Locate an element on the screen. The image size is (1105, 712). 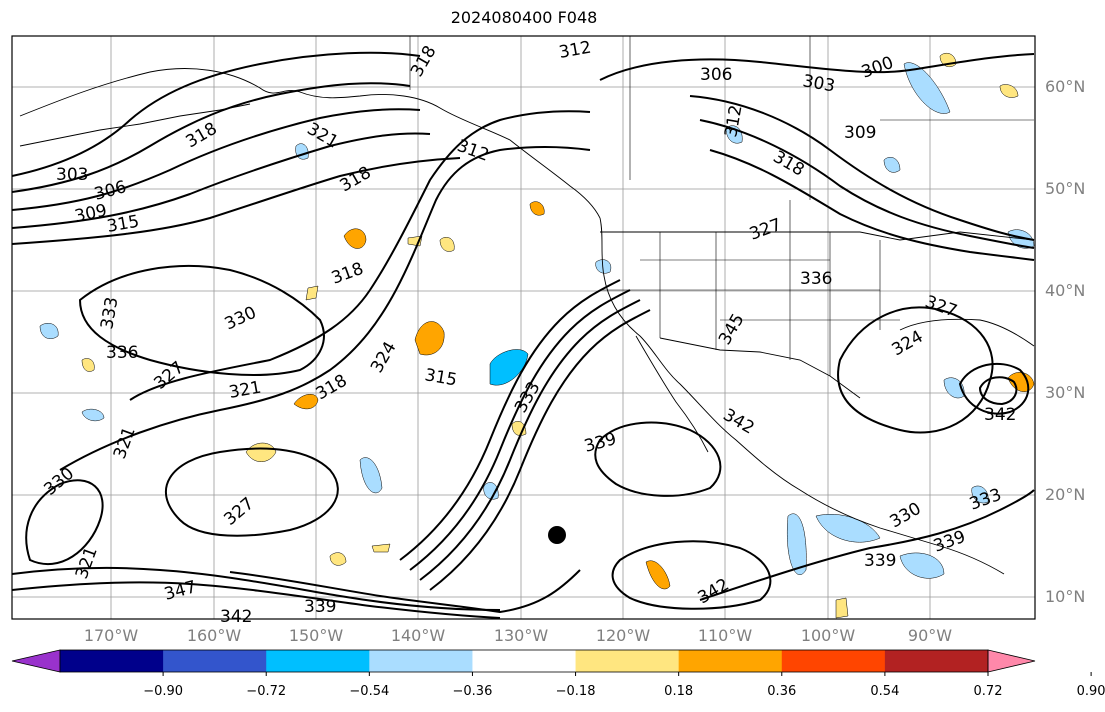
colorbar is located at coordinates (551, 662).